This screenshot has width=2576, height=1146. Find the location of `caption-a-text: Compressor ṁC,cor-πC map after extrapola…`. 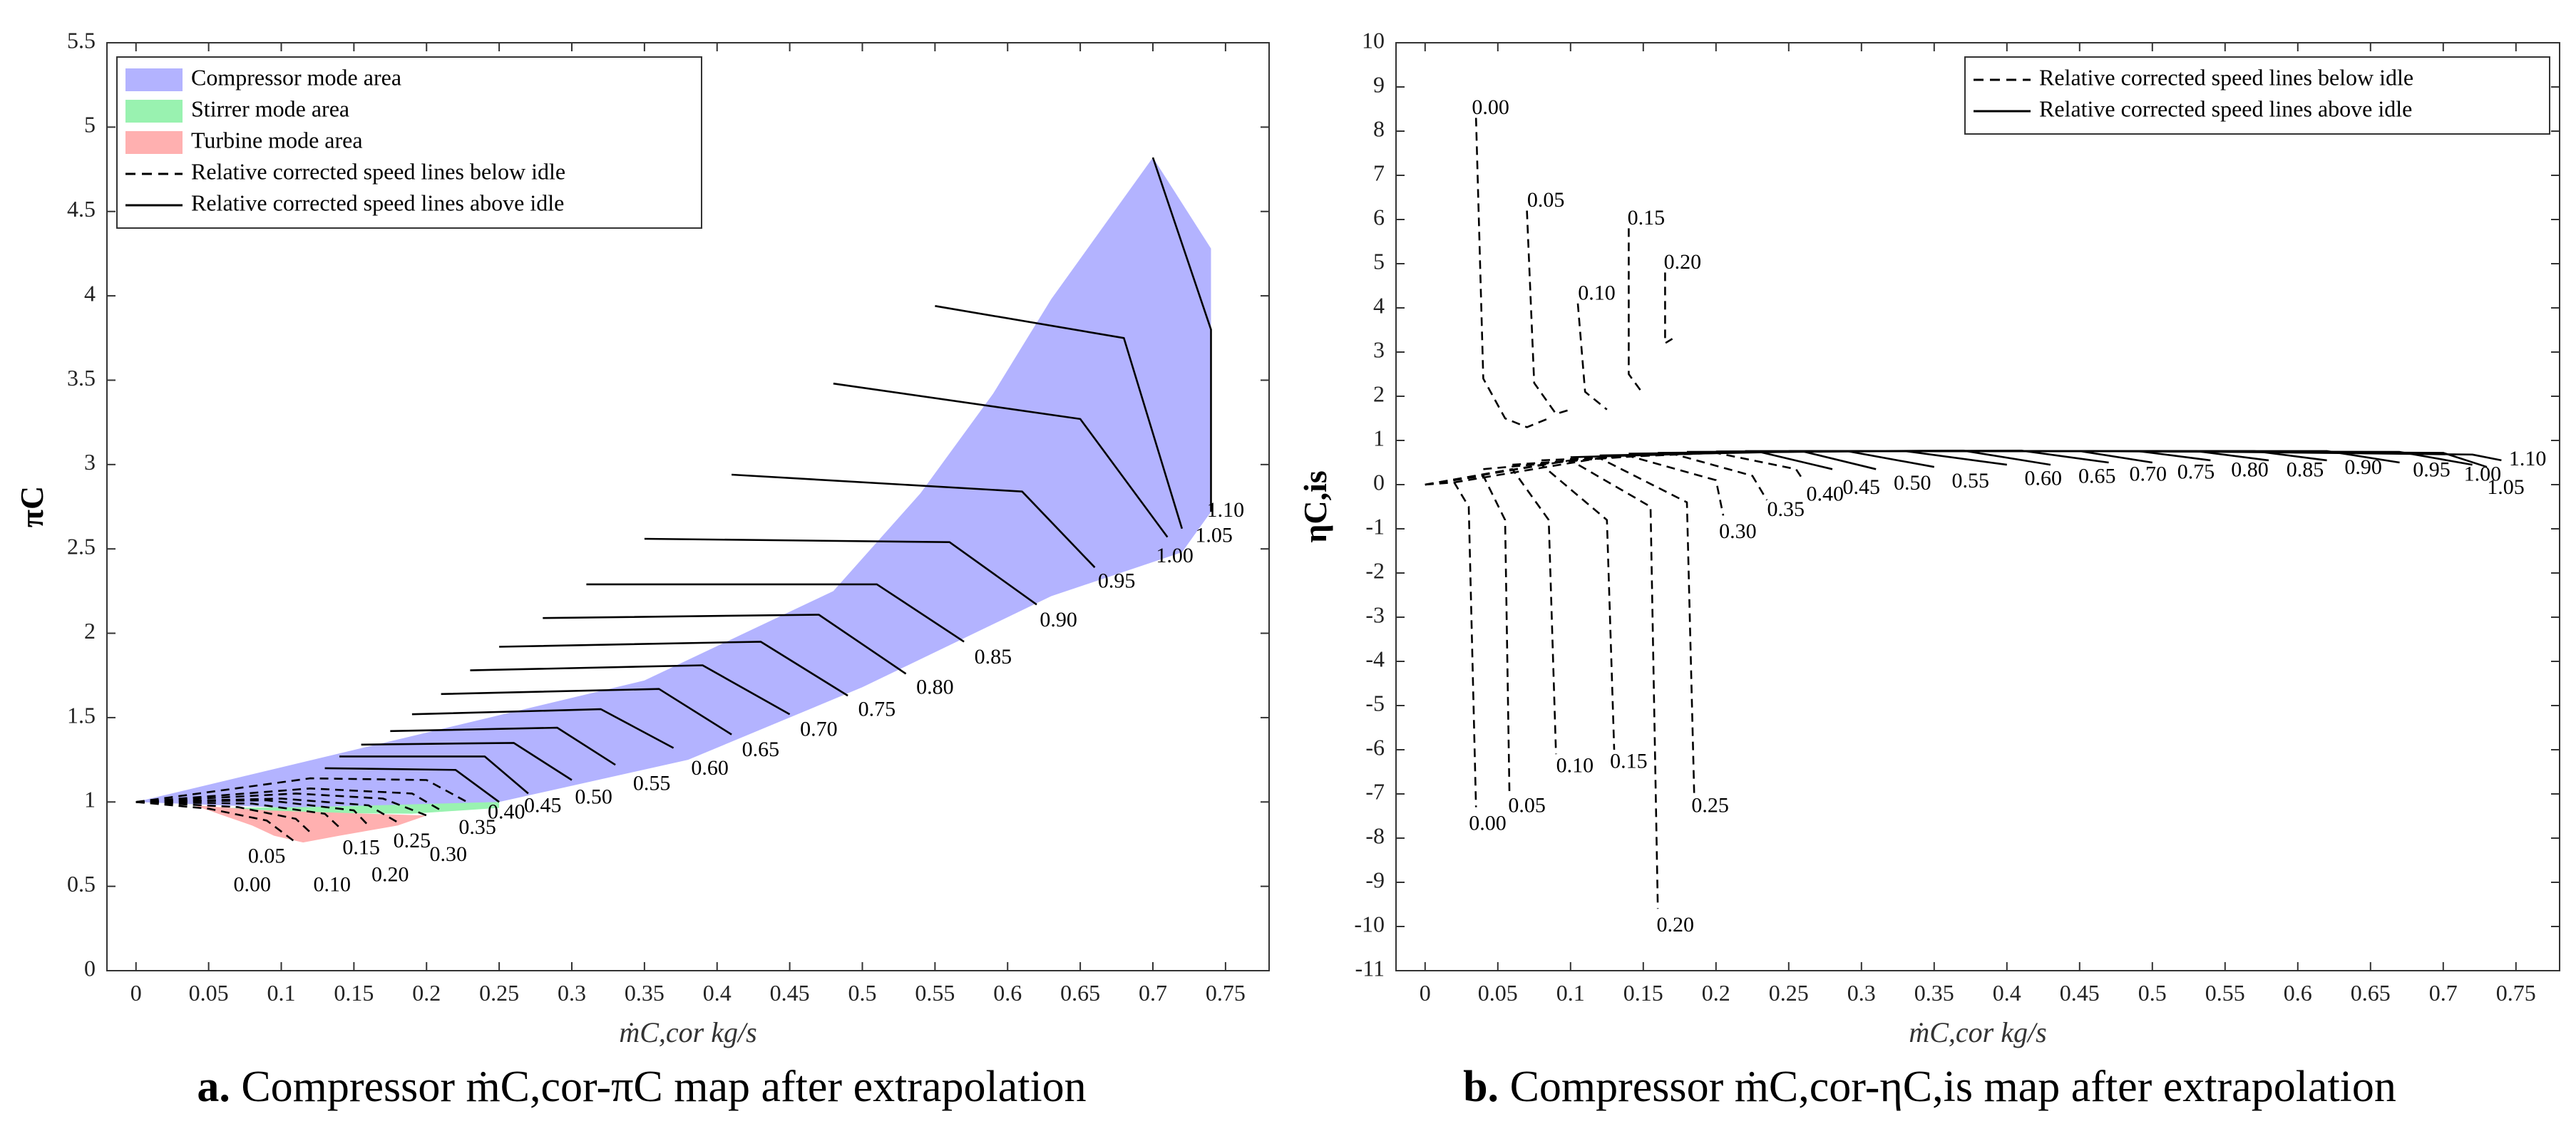

caption-a-text: Compressor ṁC,cor-πC map after extrapola… is located at coordinates (664, 1087).